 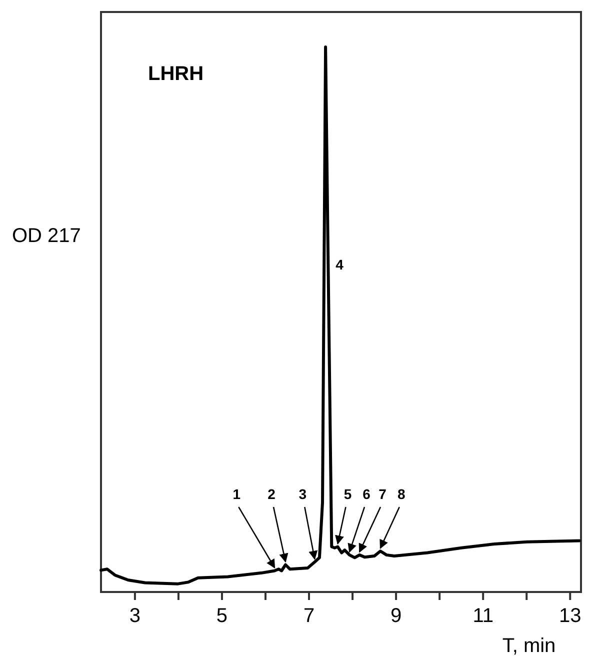 I want to click on annotation: 2, so click(x=272, y=494).